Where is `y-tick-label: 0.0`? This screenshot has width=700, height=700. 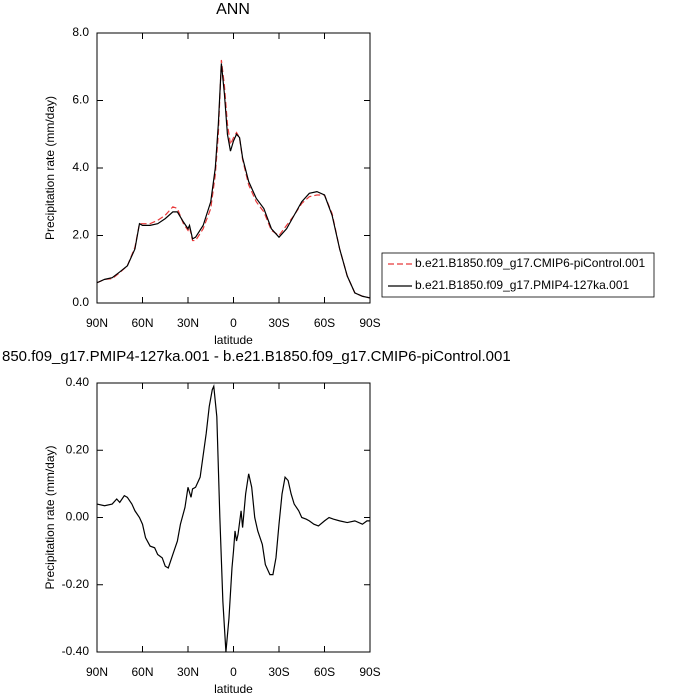 y-tick-label: 0.0 is located at coordinates (80, 302).